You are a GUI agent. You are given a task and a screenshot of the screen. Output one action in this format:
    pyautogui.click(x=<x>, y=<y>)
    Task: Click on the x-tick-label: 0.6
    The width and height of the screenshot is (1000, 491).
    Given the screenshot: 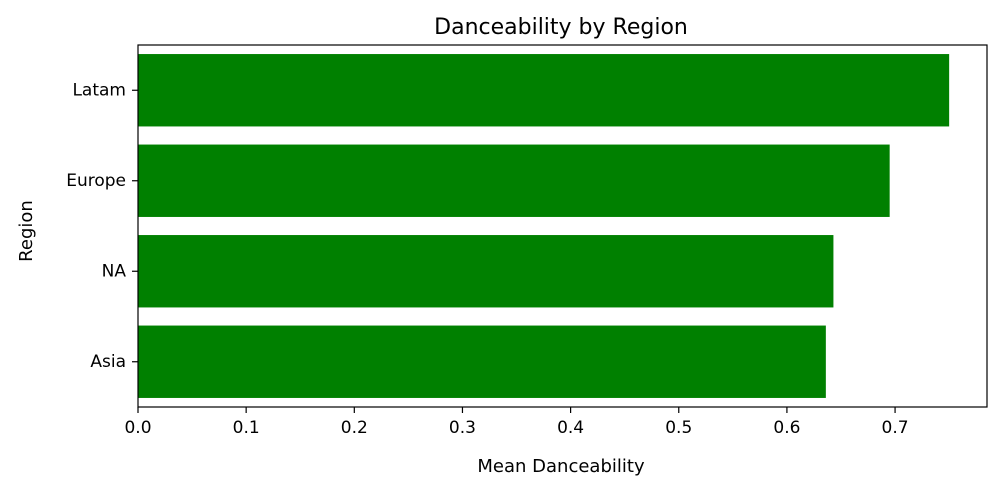 What is the action you would take?
    pyautogui.click(x=786, y=428)
    